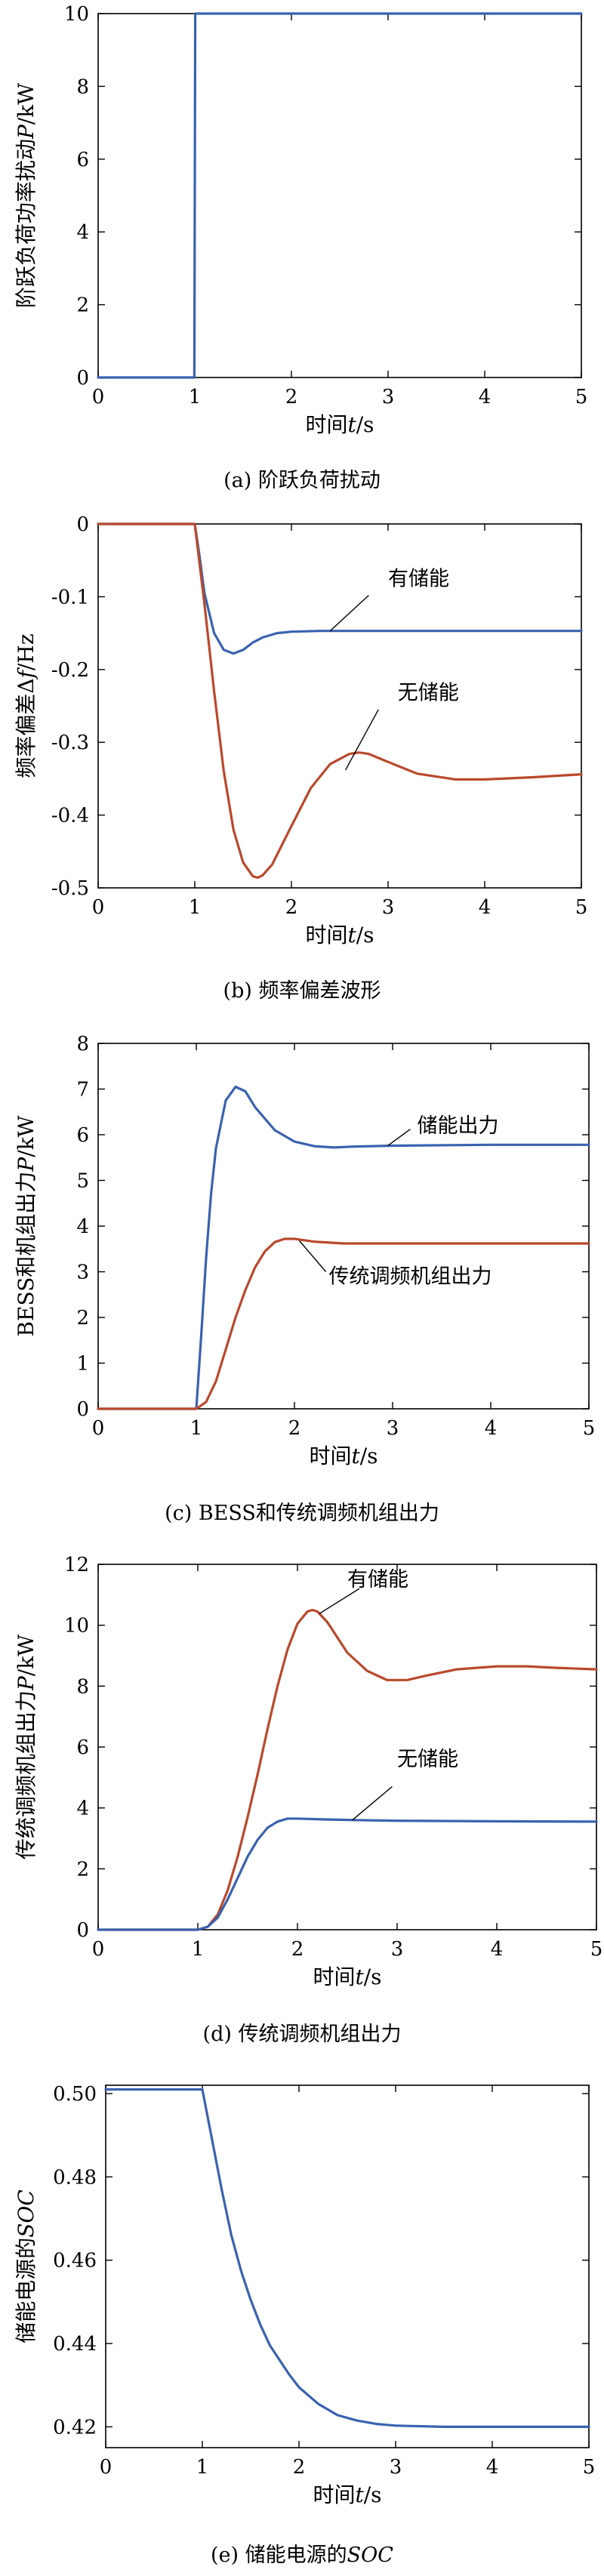 The width and height of the screenshot is (604, 2576). What do you see at coordinates (27, 1747) in the screenshot?
I see `chart-d-ylabel: 传统调频机组出力P/kW` at bounding box center [27, 1747].